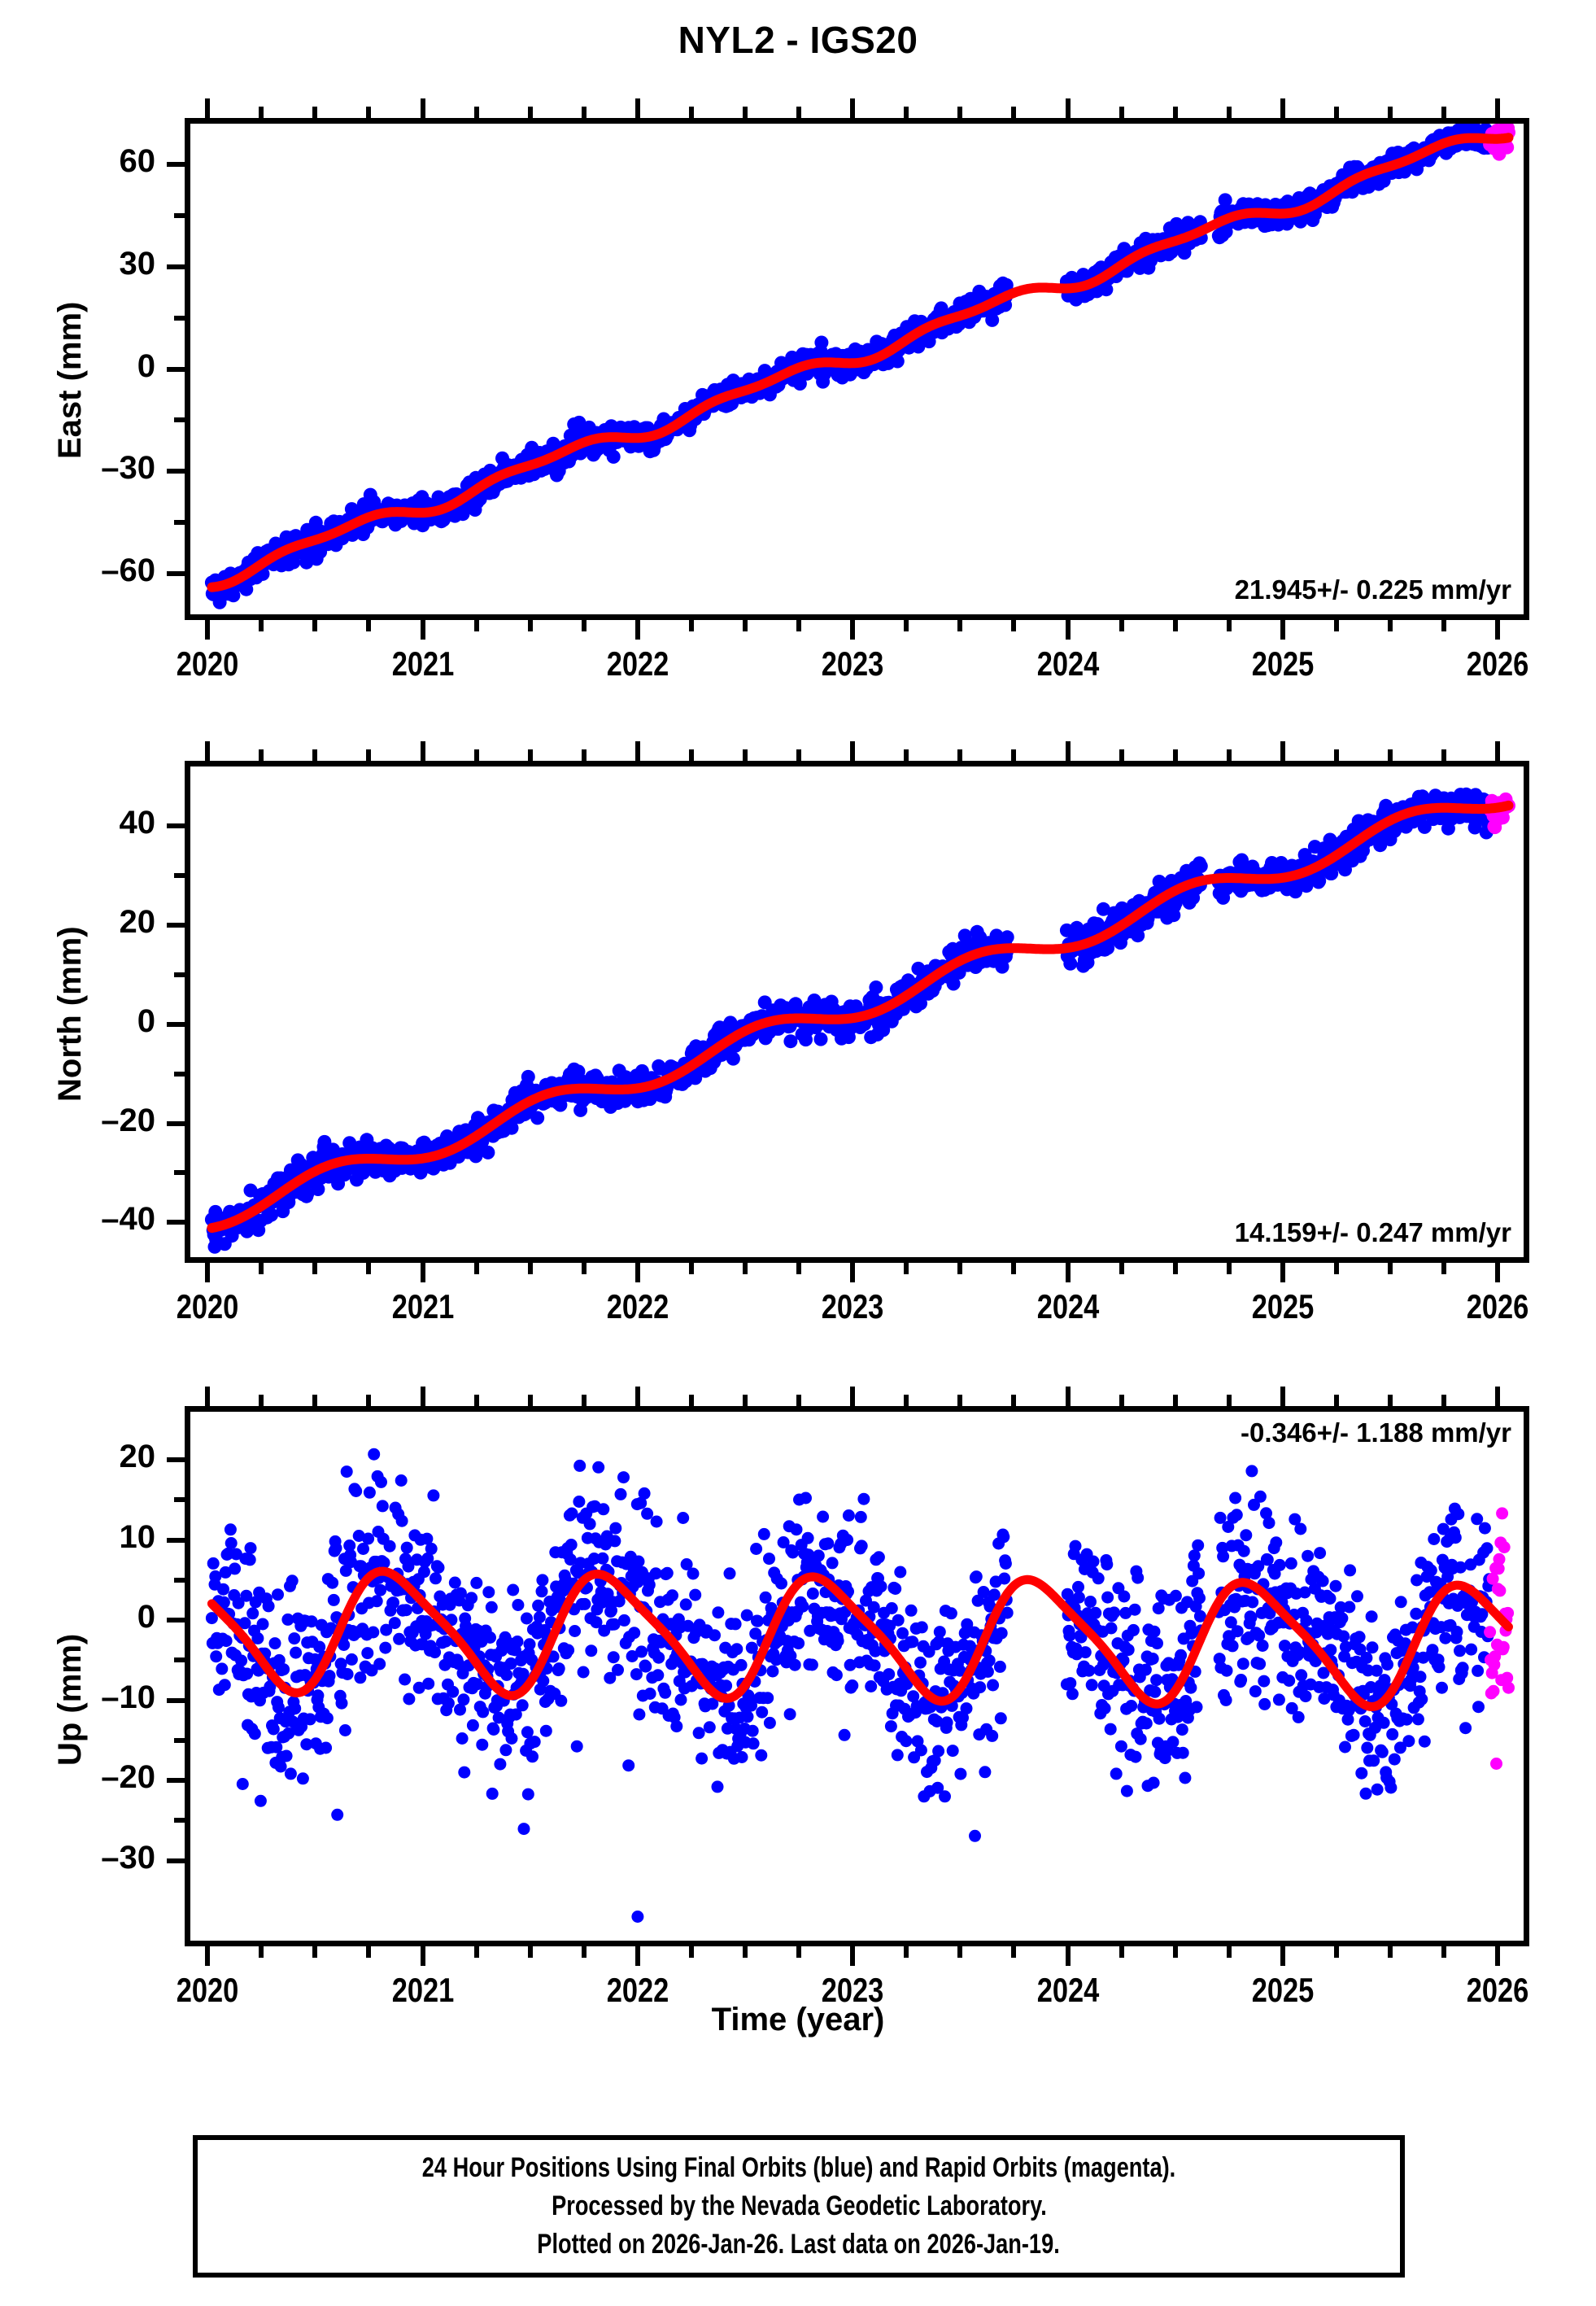 The height and width of the screenshot is (2306, 1596). I want to click on model-fit-line, so click(860, 1638).